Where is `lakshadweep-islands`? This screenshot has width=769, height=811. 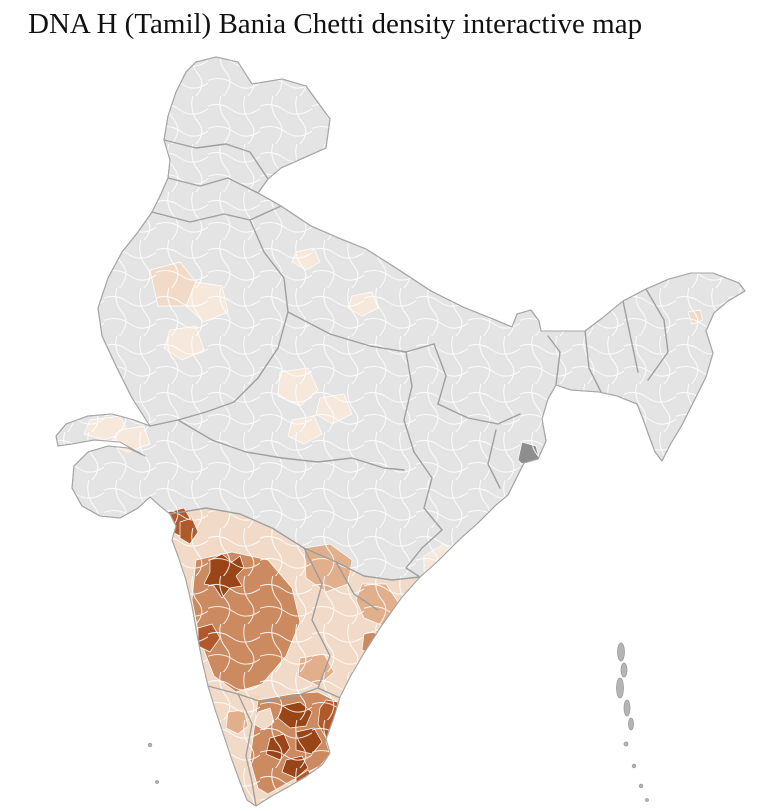 lakshadweep-islands is located at coordinates (153, 763).